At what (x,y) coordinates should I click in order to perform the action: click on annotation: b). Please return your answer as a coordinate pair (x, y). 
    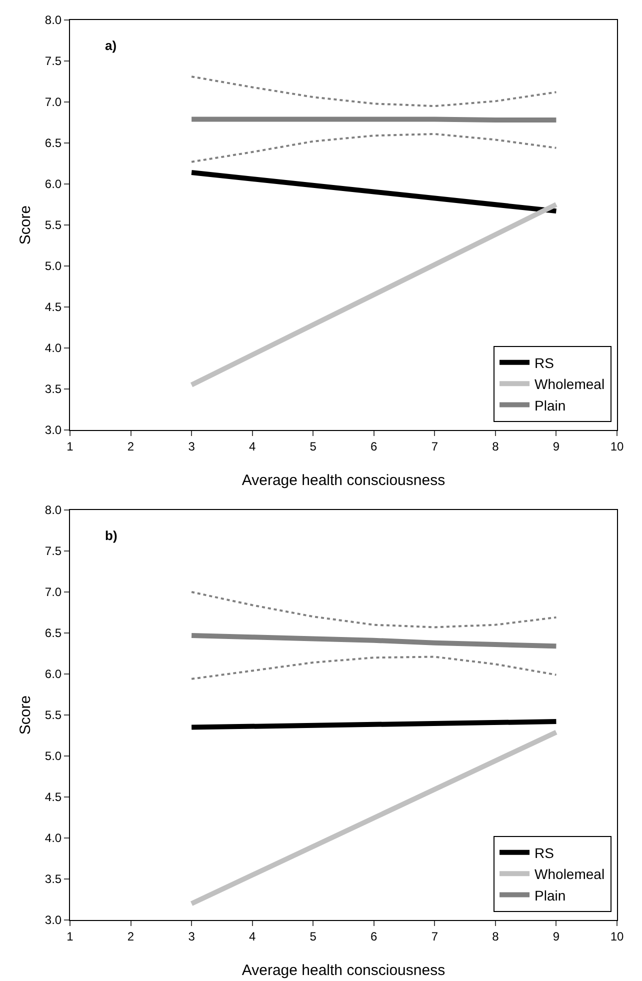
    Looking at the image, I should click on (111, 535).